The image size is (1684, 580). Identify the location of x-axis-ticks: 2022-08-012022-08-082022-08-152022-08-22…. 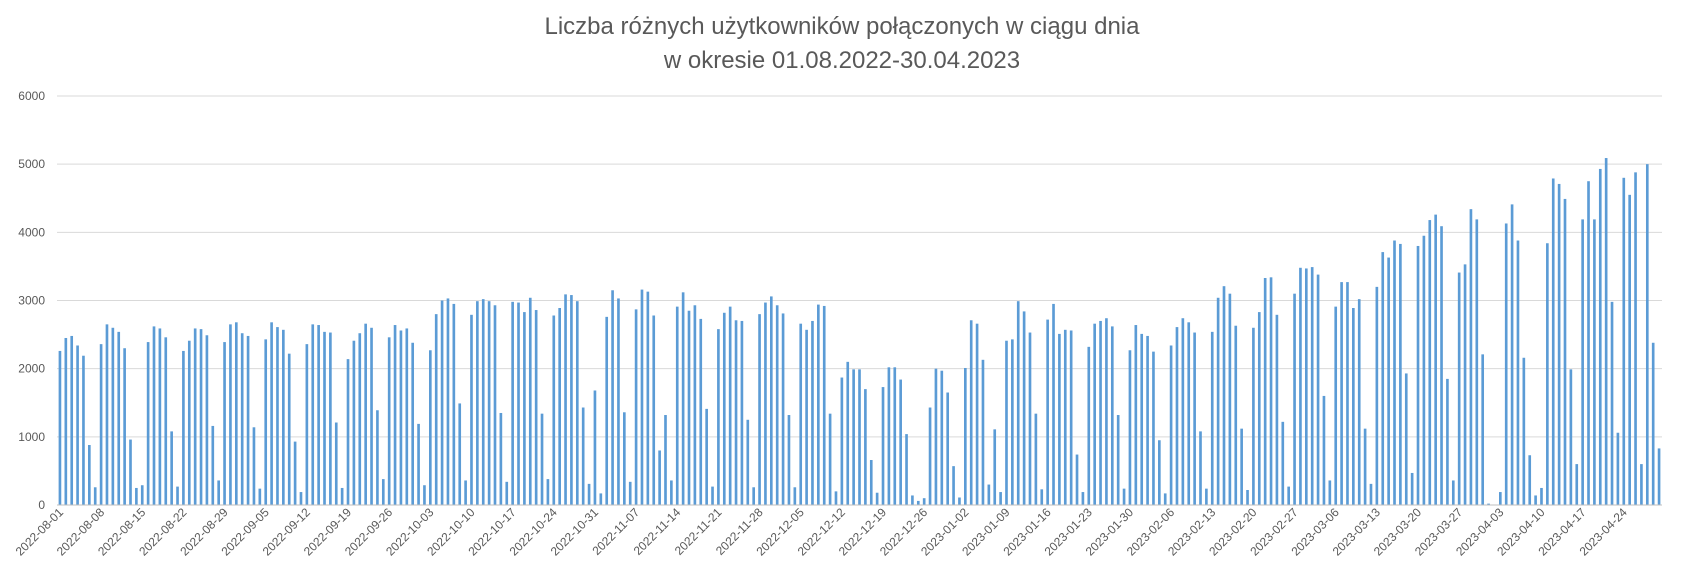
(821, 532).